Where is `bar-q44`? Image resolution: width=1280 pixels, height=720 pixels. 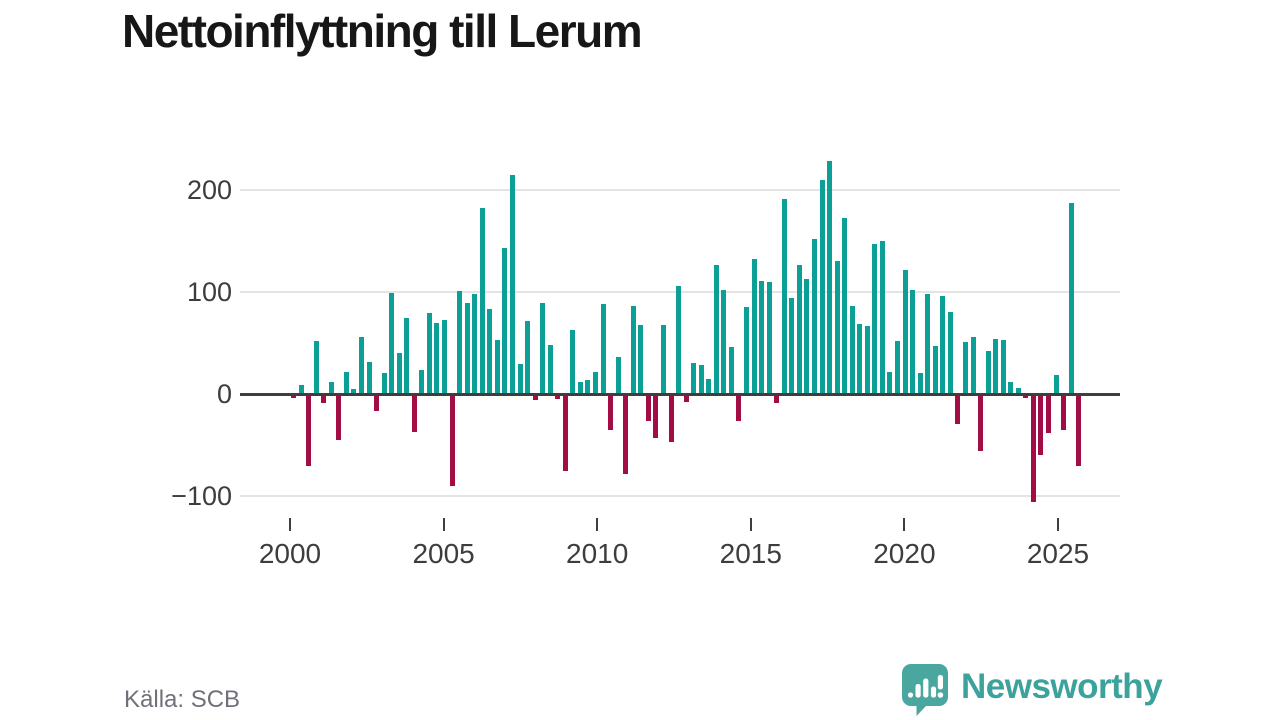
bar-q44 is located at coordinates (625, 434).